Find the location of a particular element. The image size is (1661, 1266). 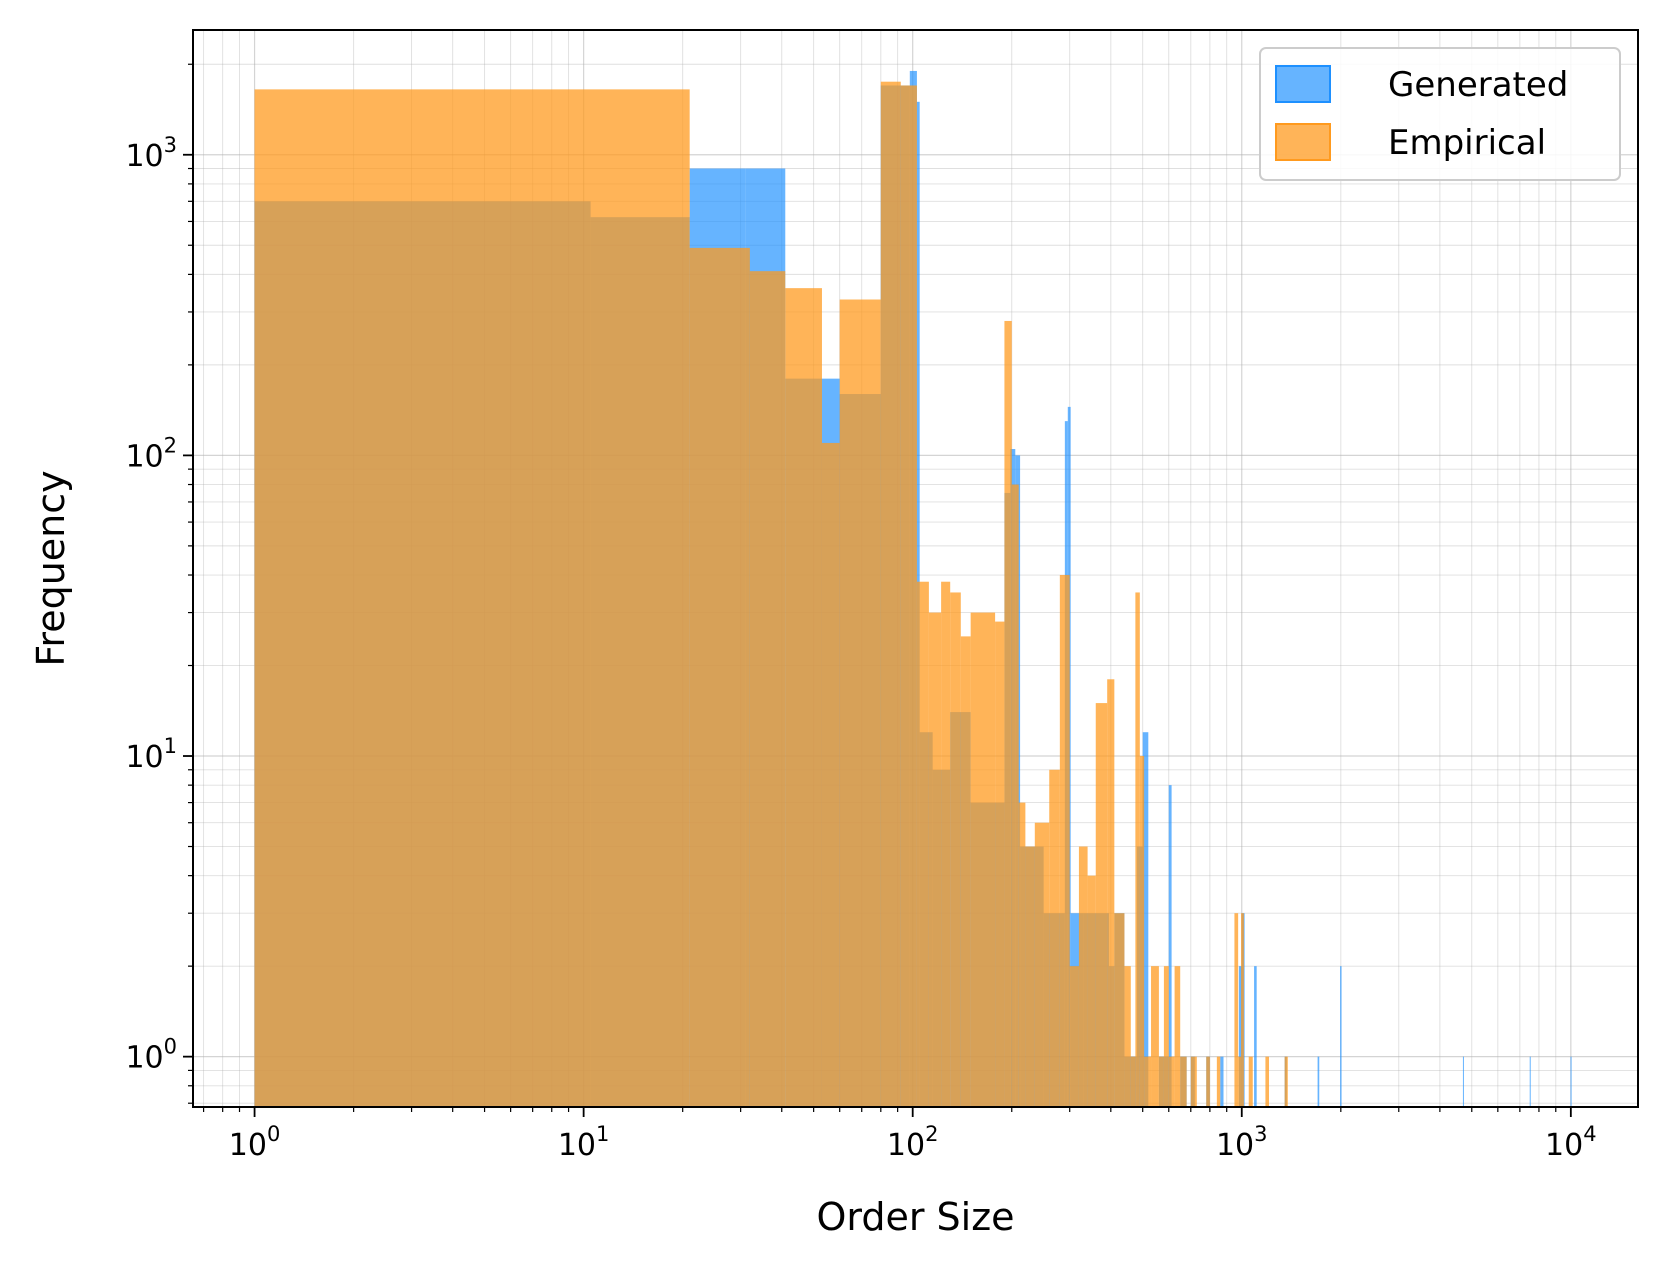

y-tick-label: 10⁰ is located at coordinates (151, 1055).